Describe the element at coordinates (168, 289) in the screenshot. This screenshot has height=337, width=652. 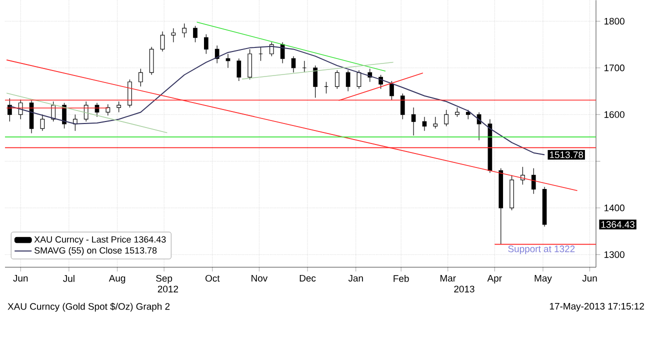
I see `text: 2012` at that location.